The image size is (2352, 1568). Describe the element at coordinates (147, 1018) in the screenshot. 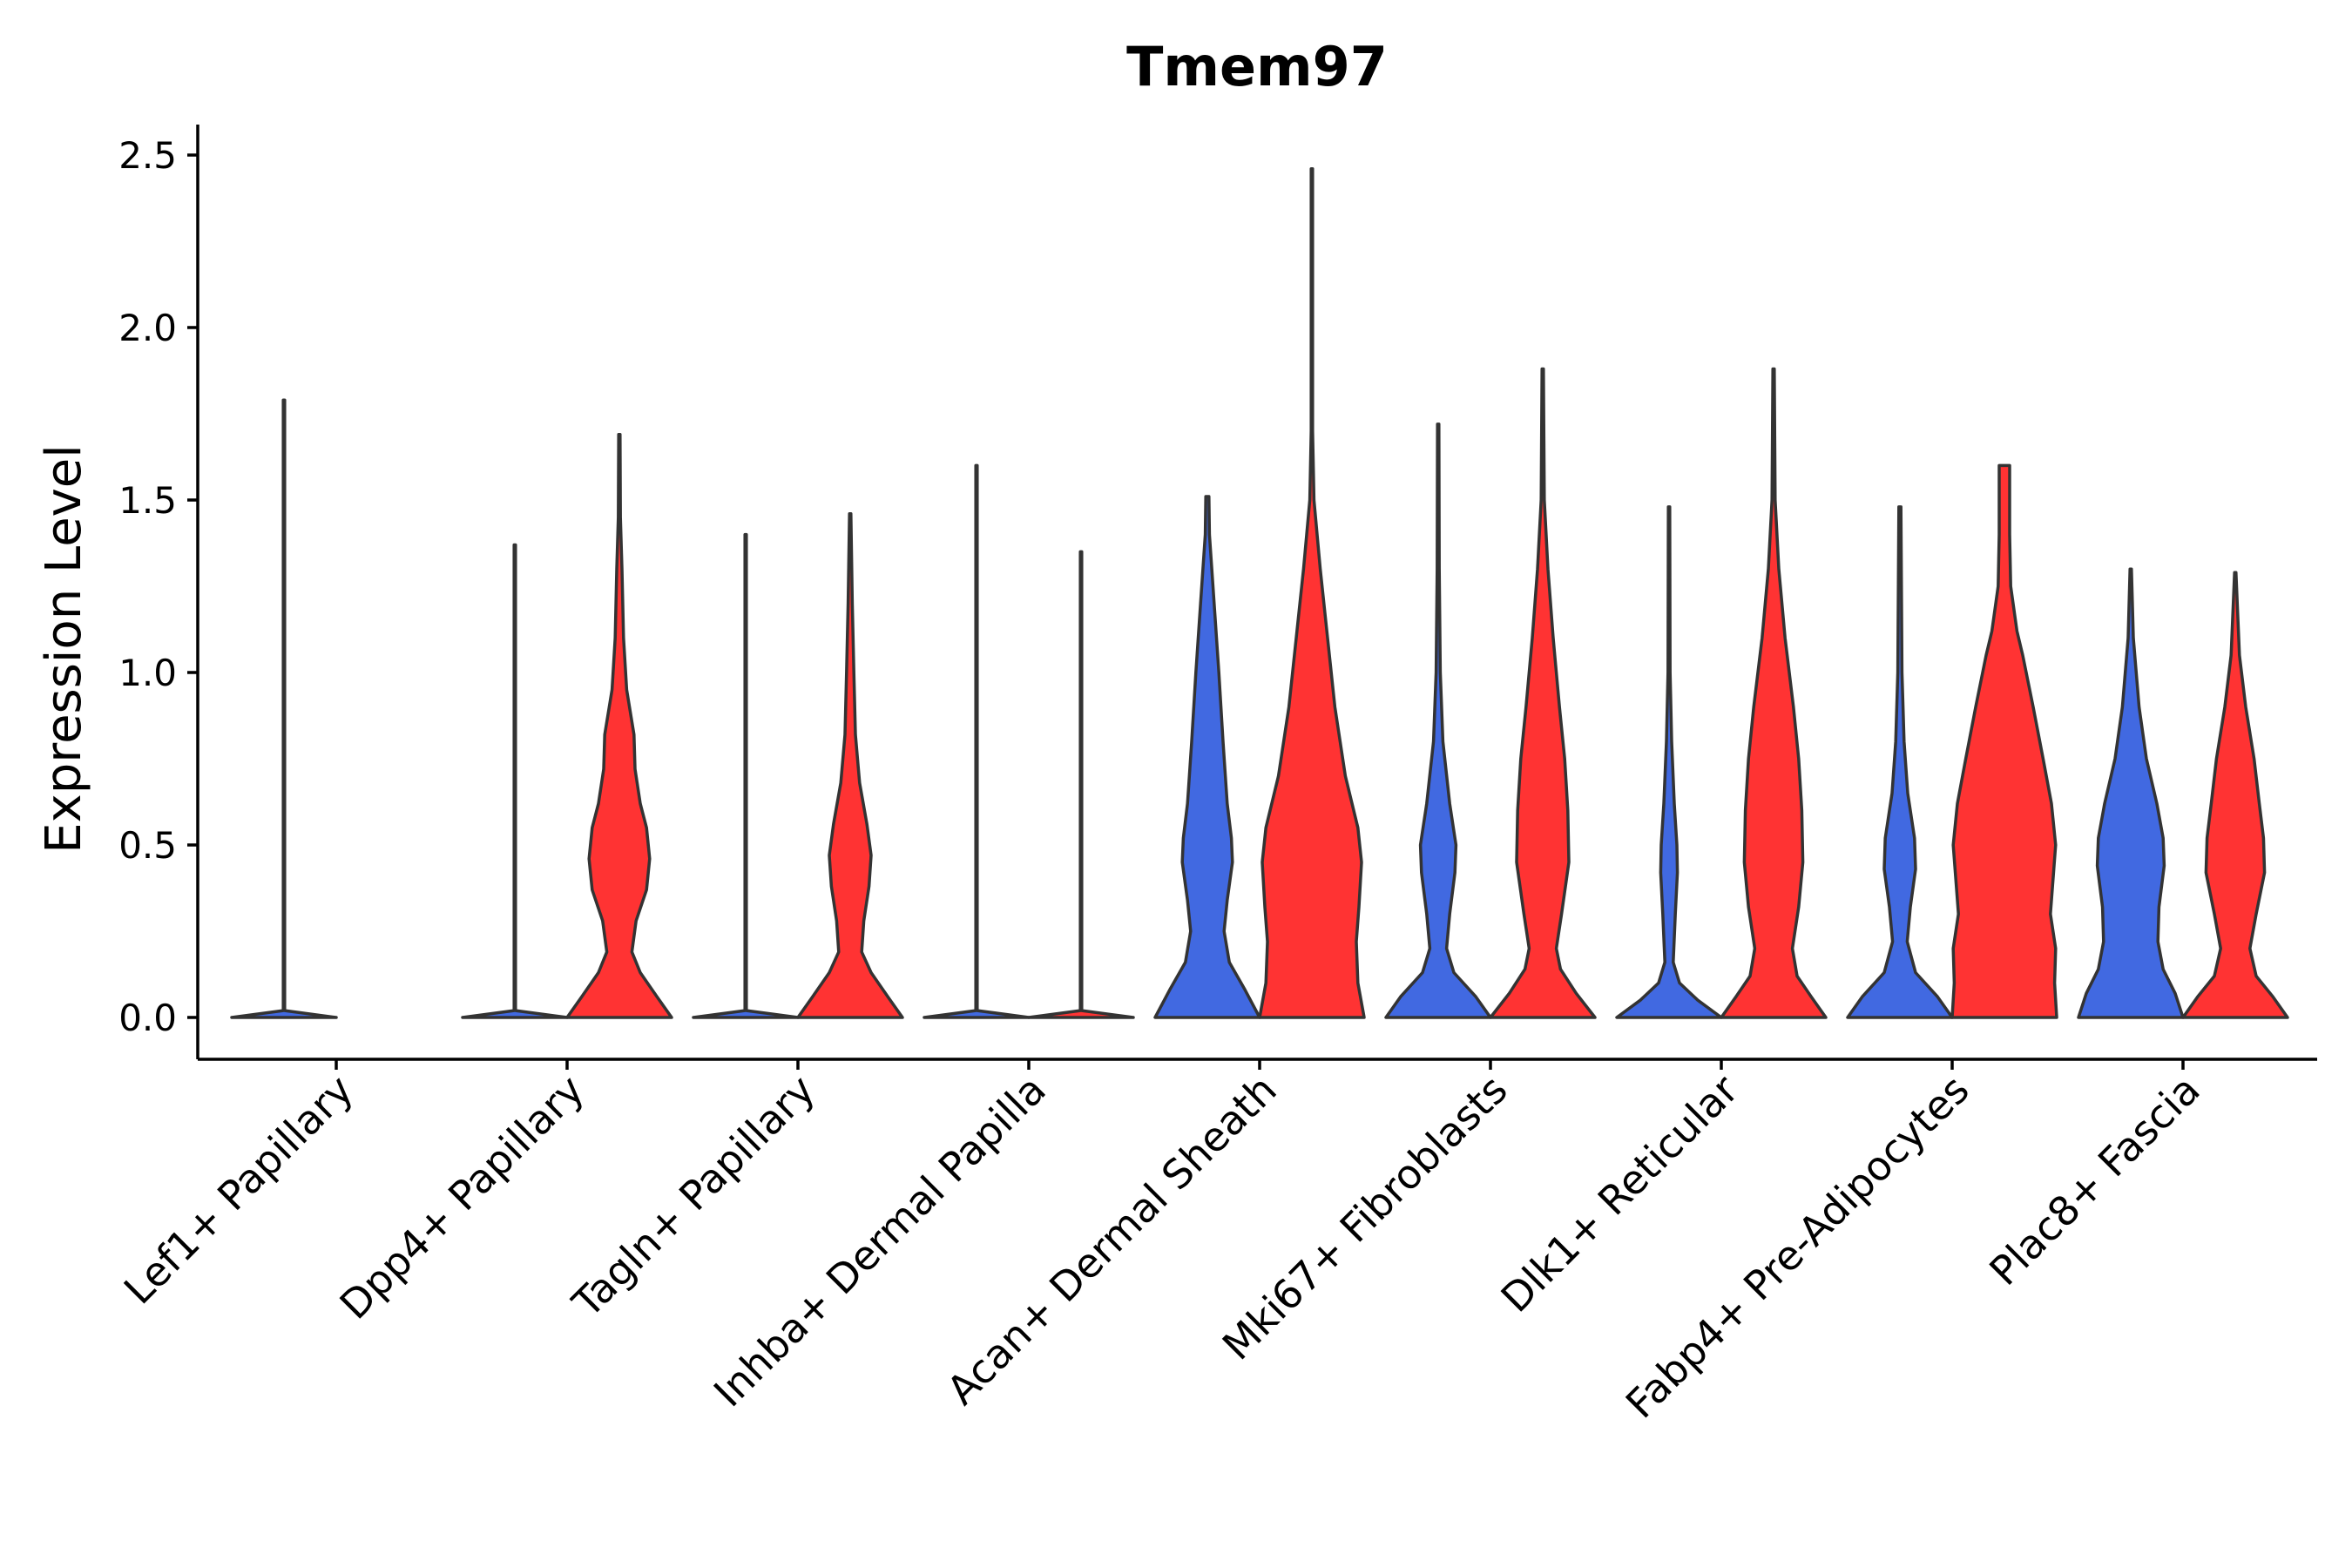

I see `y-tick-label: 0.0` at that location.